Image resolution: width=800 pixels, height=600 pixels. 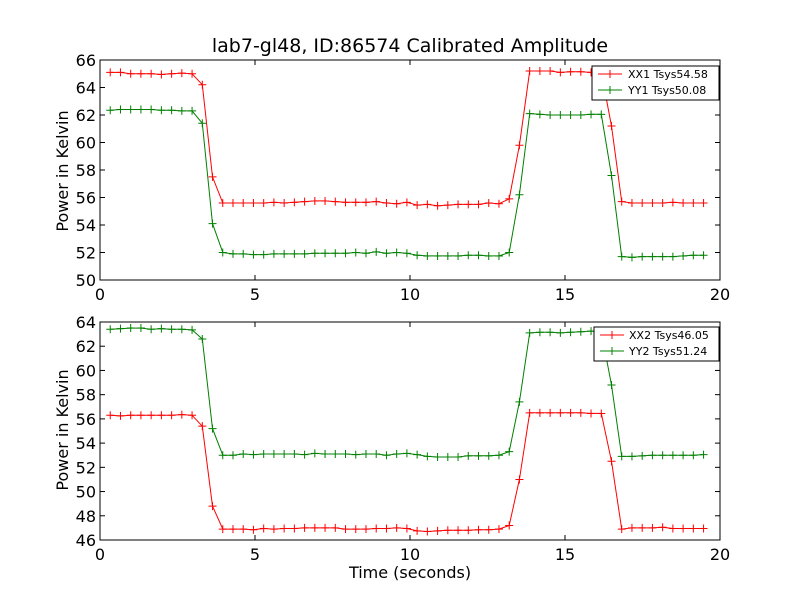 What do you see at coordinates (62, 429) in the screenshot?
I see `y-axis-label-bottom: Power in Kelvin` at bounding box center [62, 429].